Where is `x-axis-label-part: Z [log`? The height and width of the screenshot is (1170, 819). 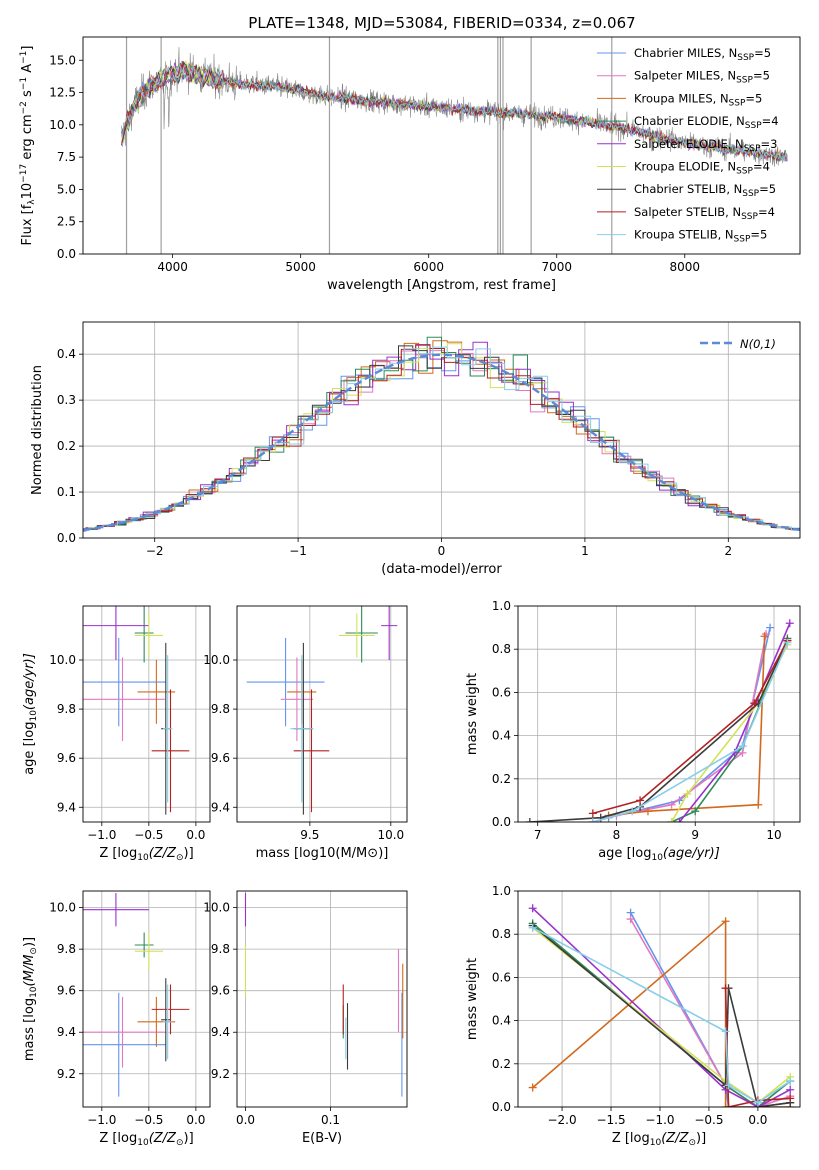
x-axis-label-part: Z [log is located at coordinates (118, 853).